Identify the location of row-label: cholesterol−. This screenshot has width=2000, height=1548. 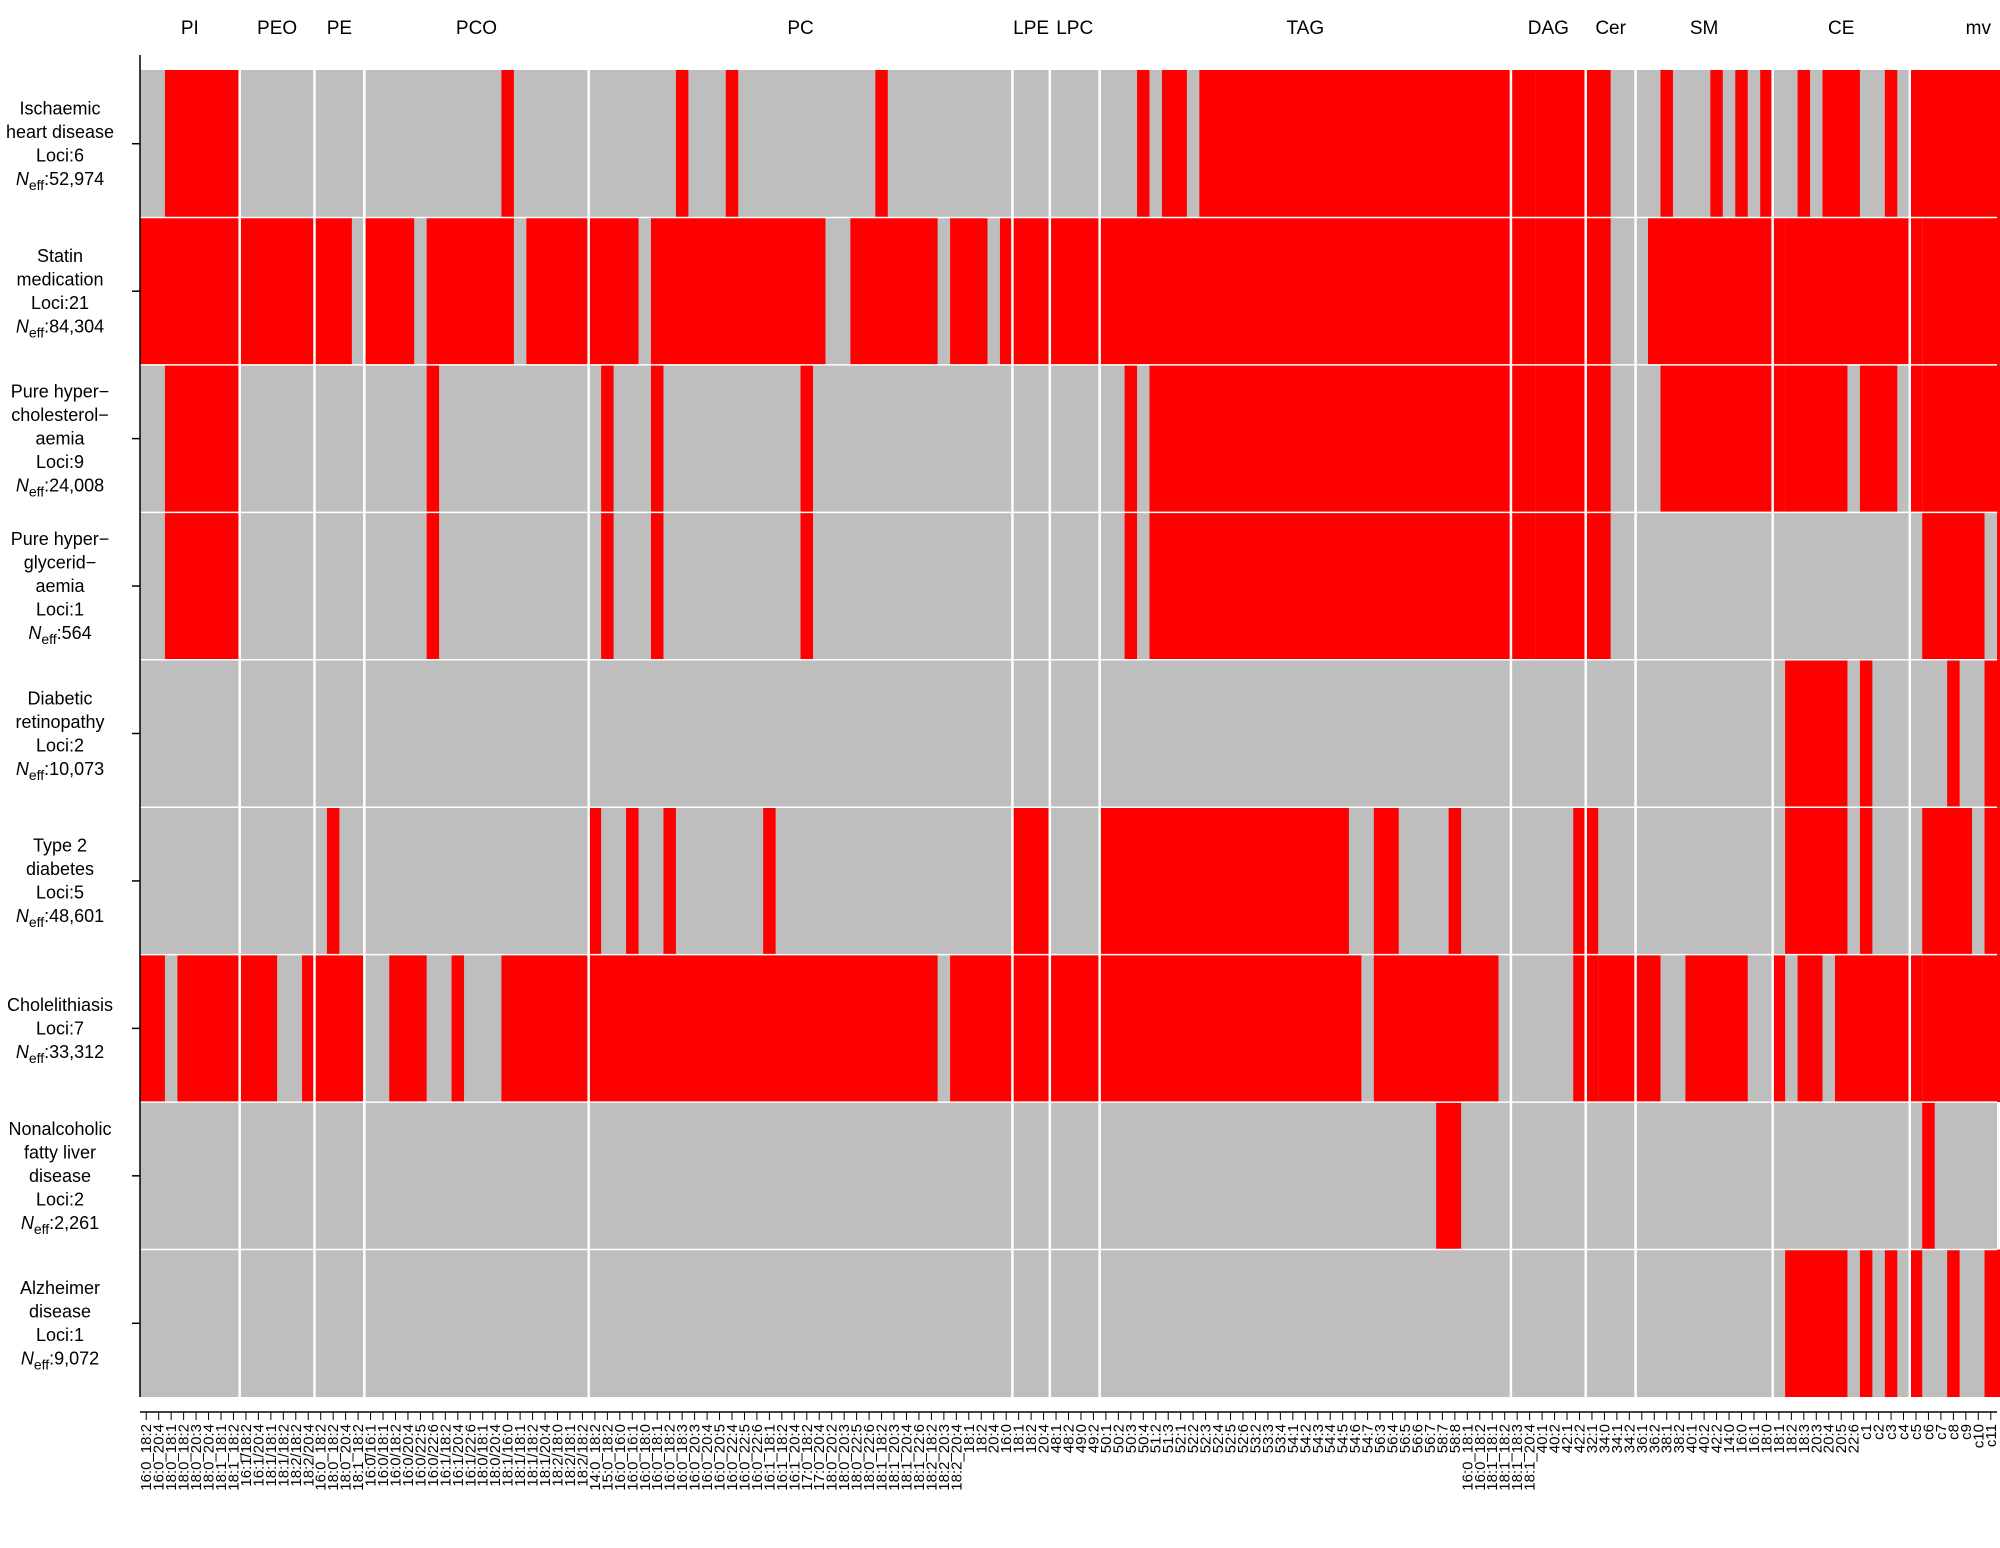
(60, 415).